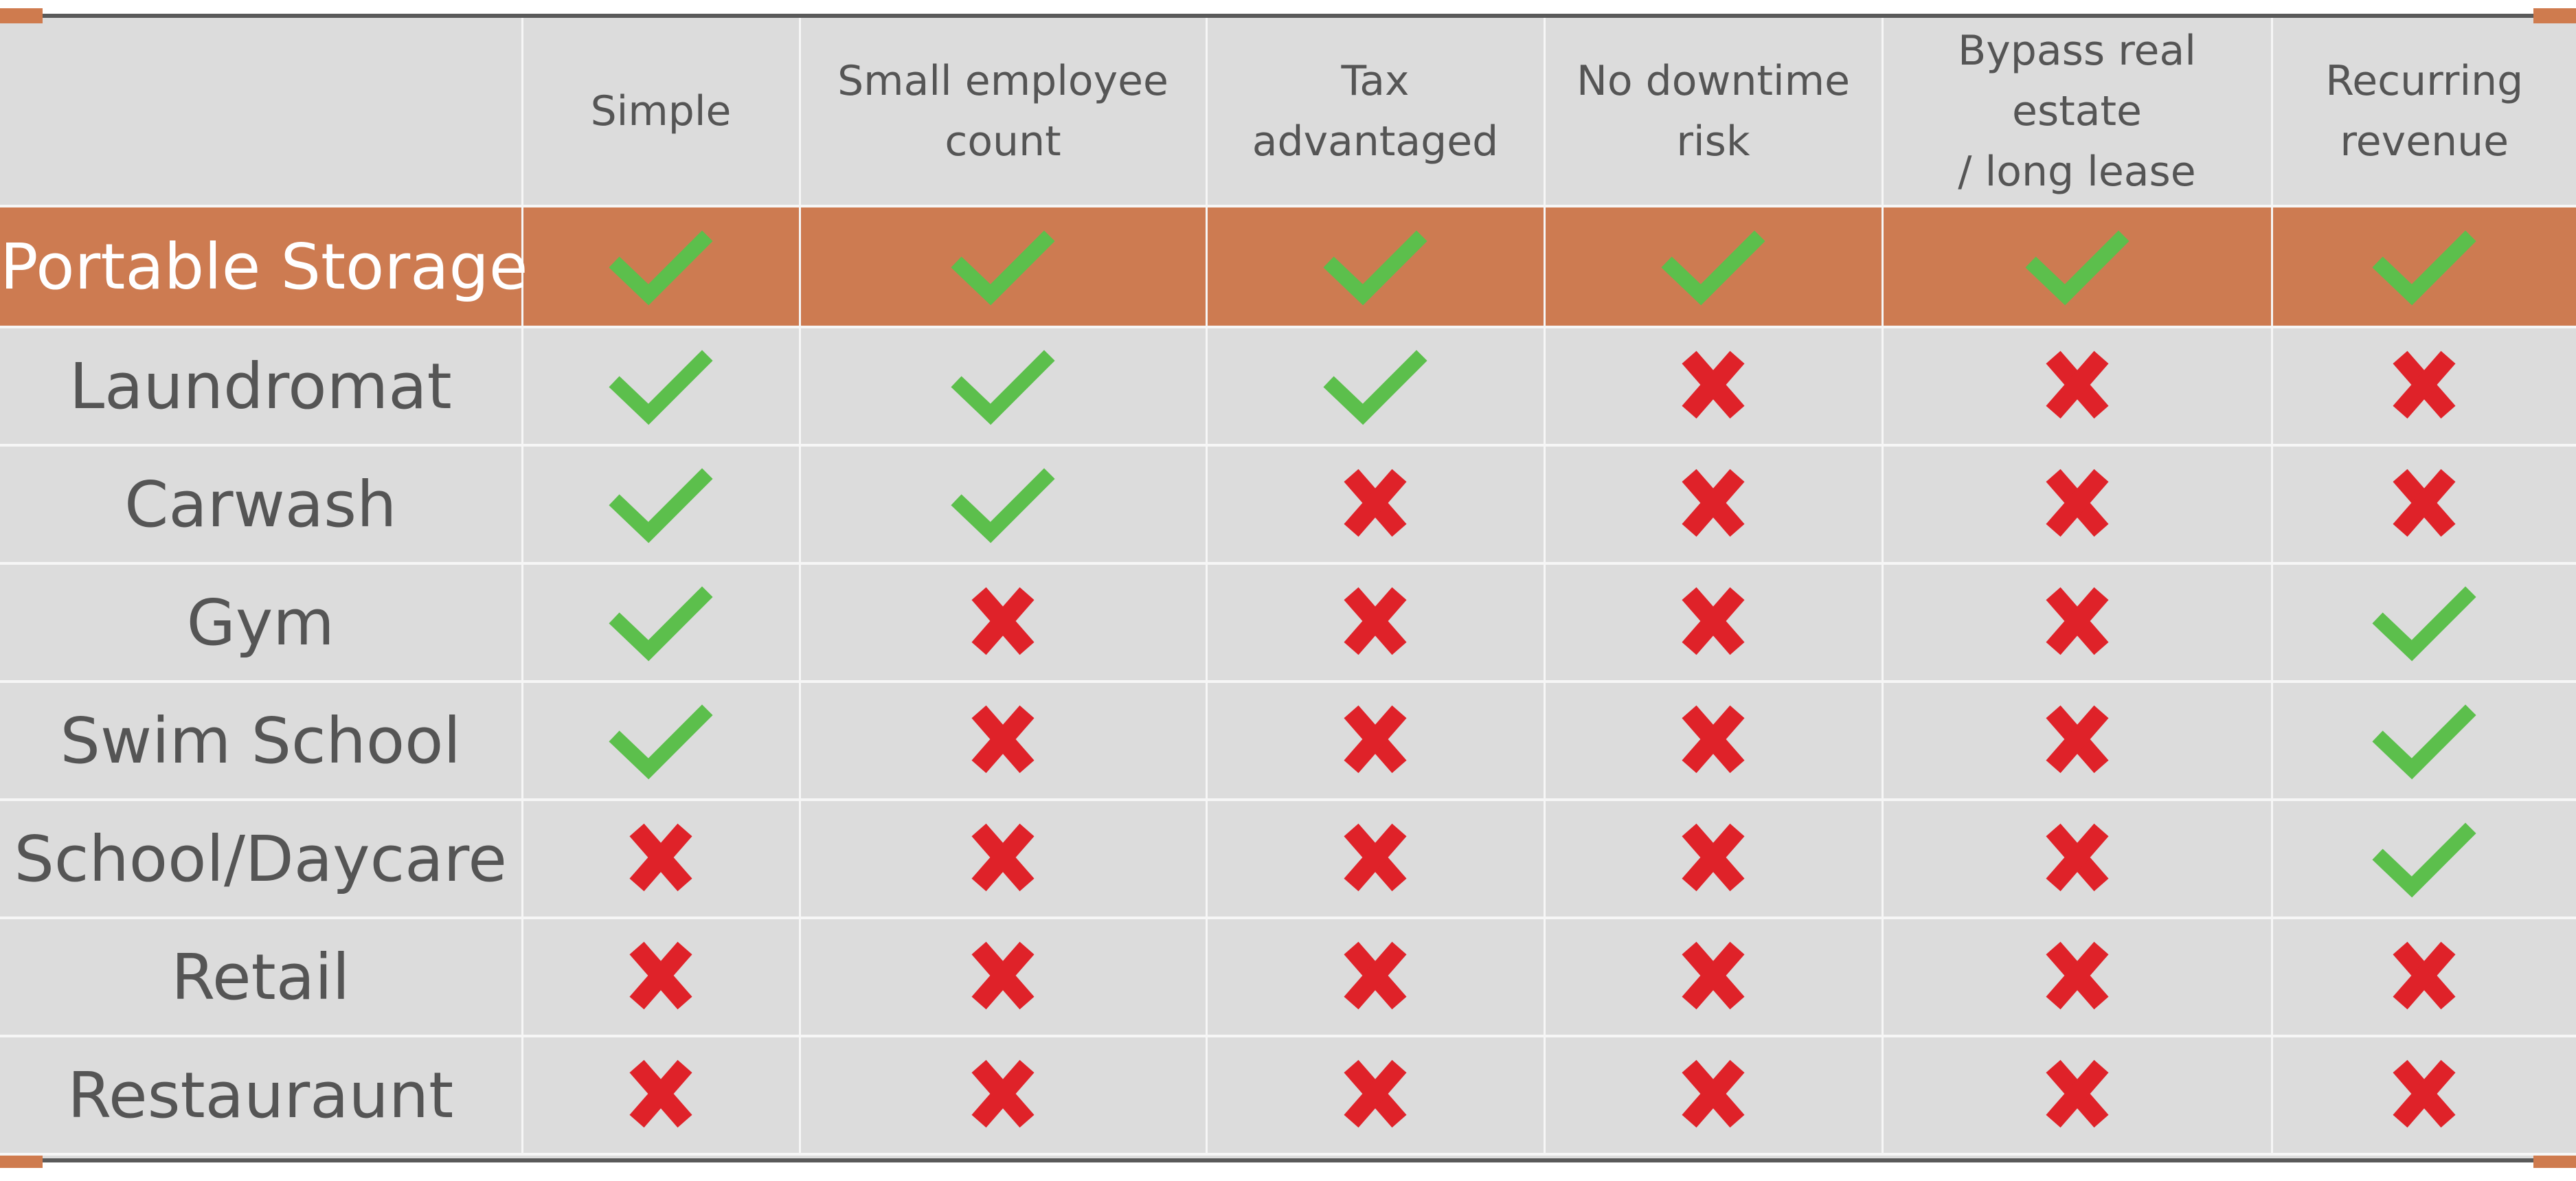  I want to click on row-label: School/Daycare, so click(261, 860).